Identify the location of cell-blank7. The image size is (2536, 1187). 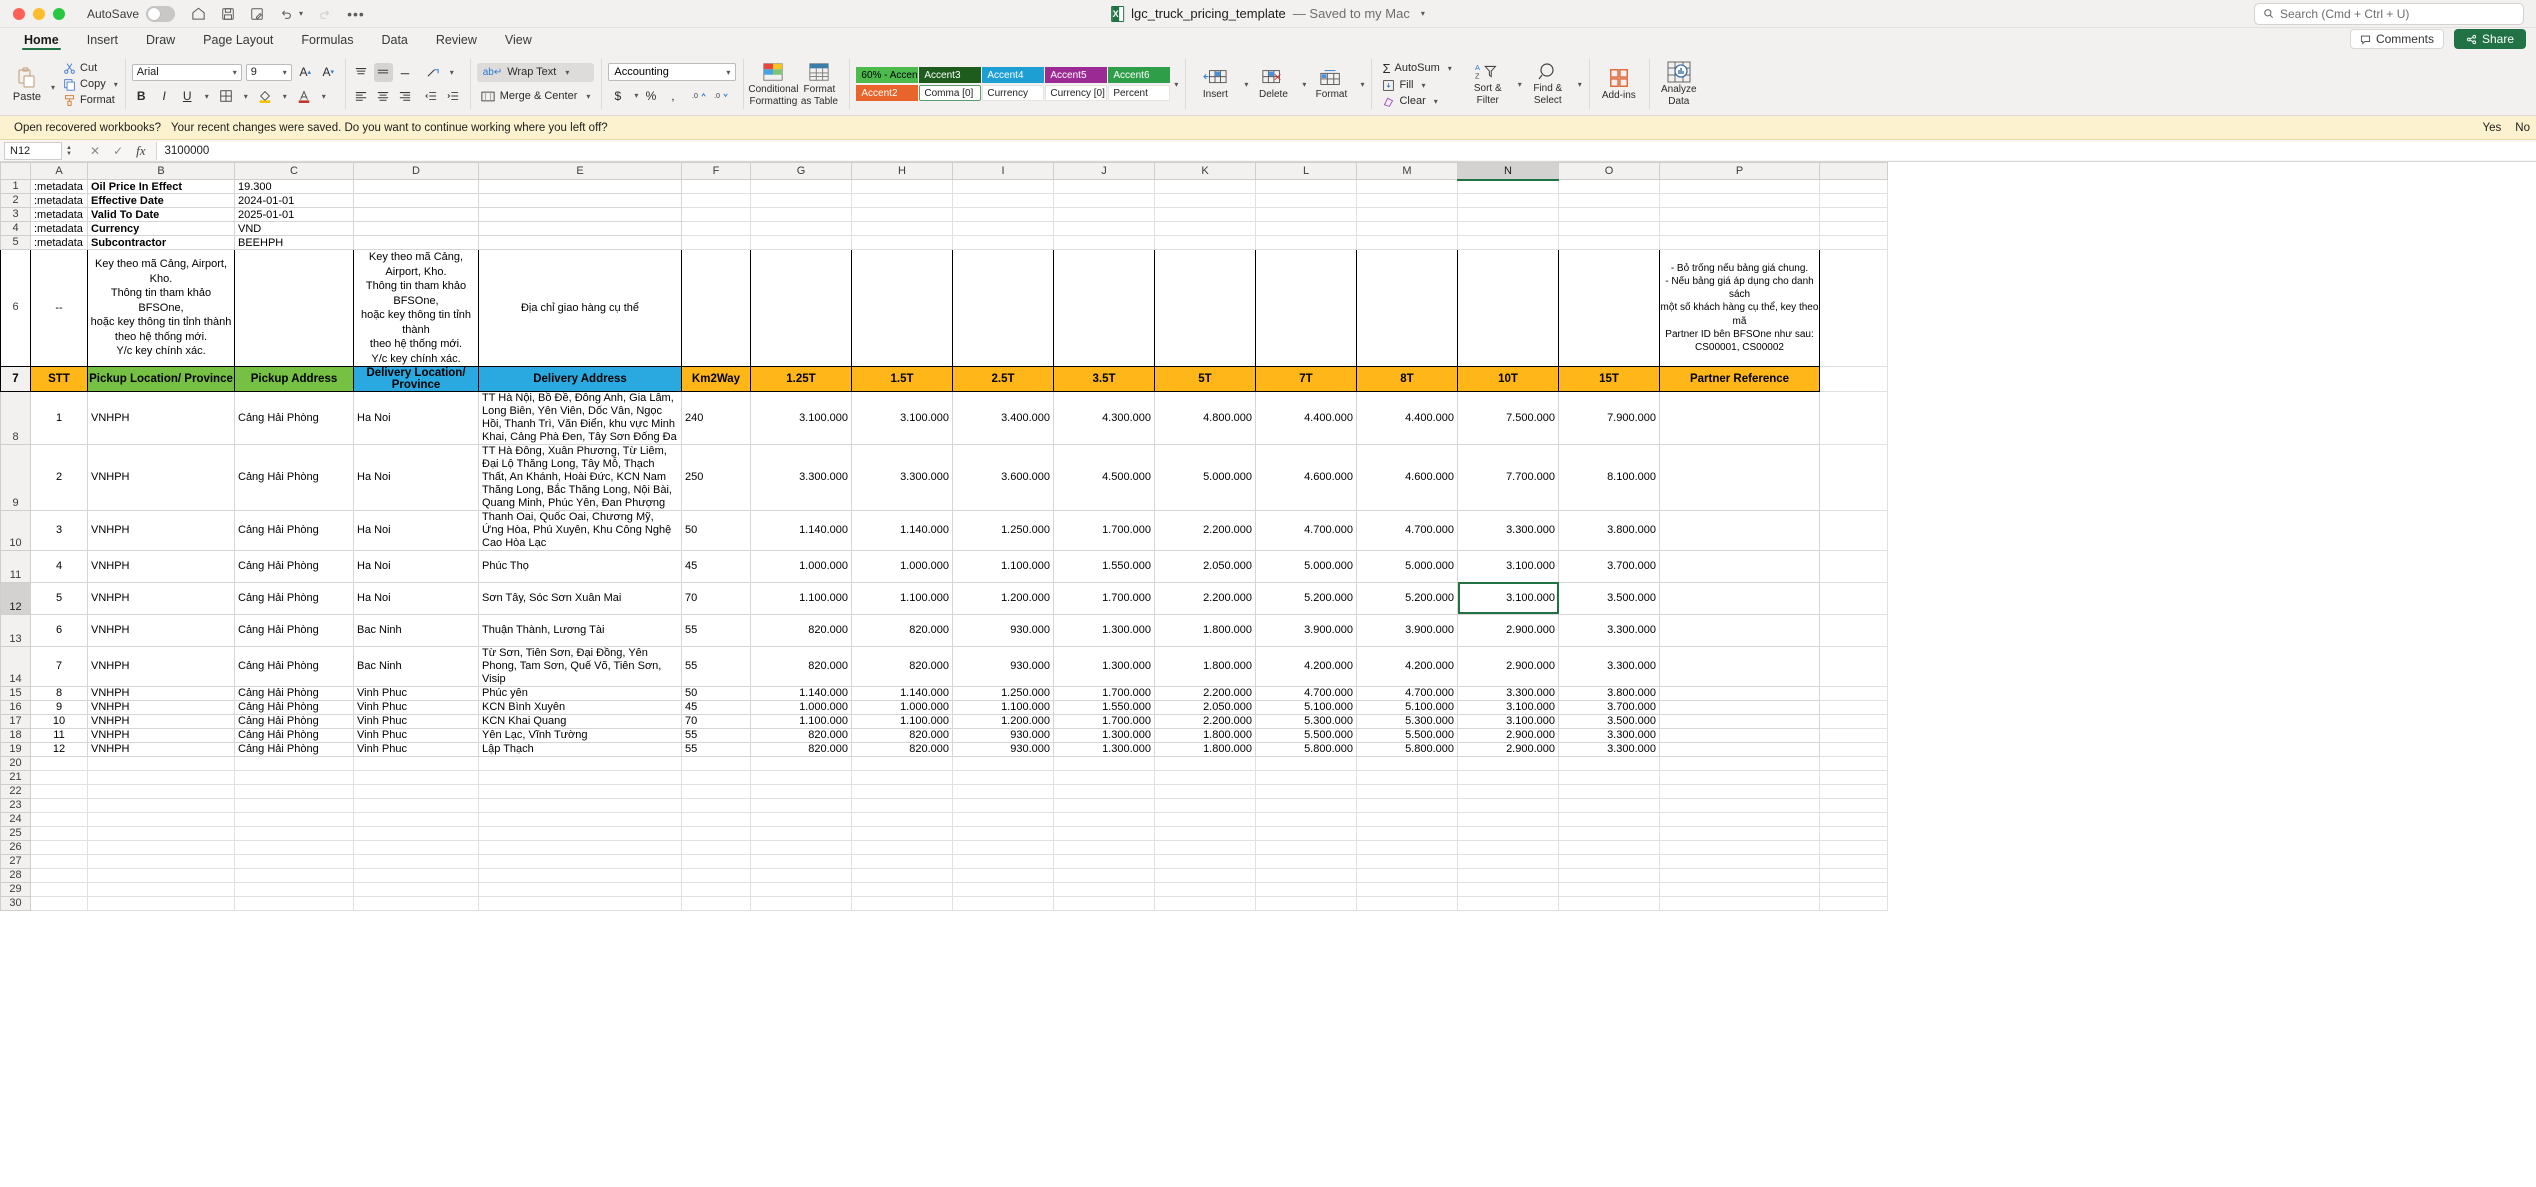
(1853, 379).